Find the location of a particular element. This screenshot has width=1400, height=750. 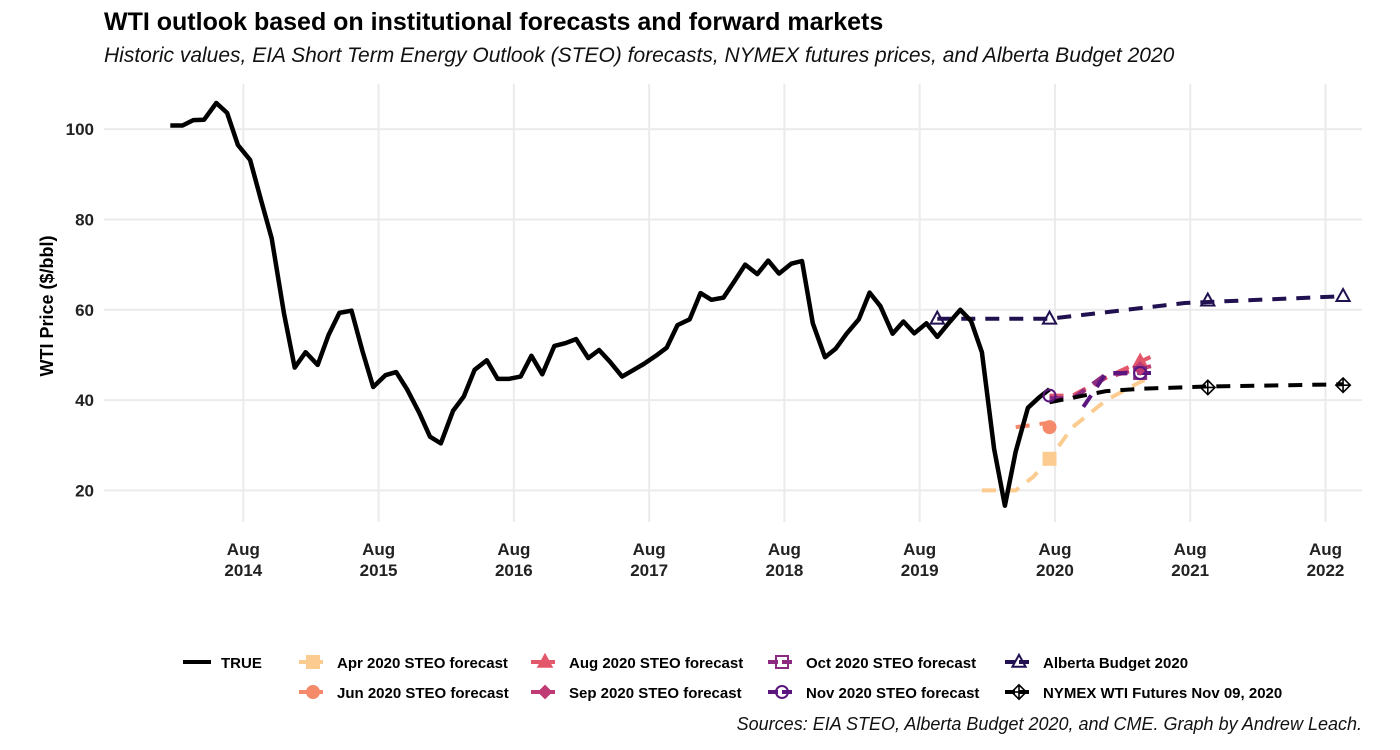

legend-item: NYMEX WTI Futures Nov 09, 2020 is located at coordinates (1143, 692).